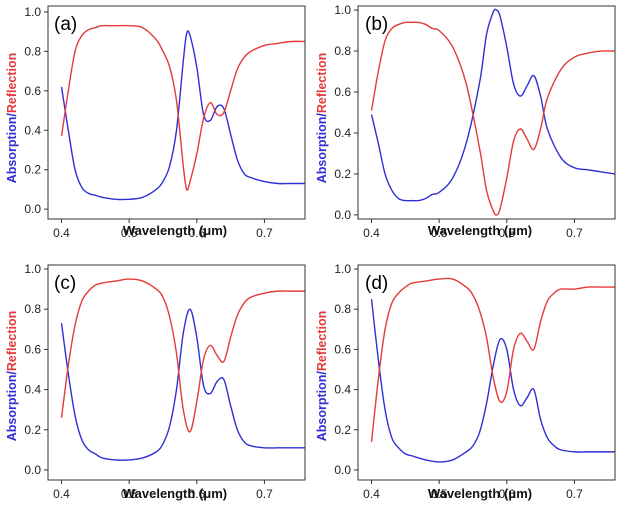 The image size is (618, 519). Describe the element at coordinates (65, 283) in the screenshot. I see `panel-label: (c)` at that location.